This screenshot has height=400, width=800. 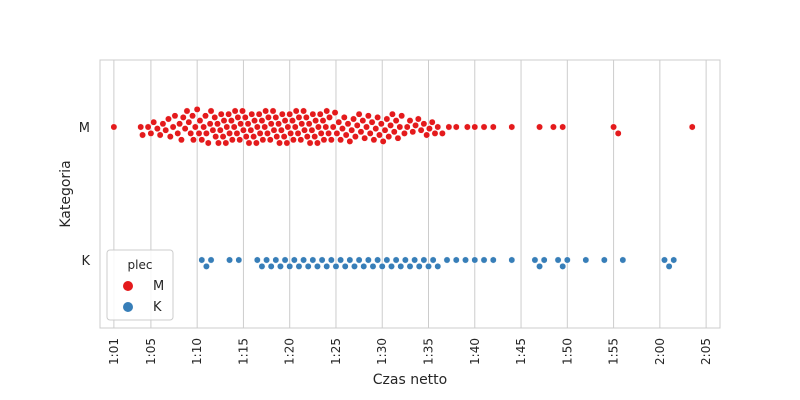 What do you see at coordinates (336, 351) in the screenshot?
I see `x-tick-label: 1:25` at bounding box center [336, 351].